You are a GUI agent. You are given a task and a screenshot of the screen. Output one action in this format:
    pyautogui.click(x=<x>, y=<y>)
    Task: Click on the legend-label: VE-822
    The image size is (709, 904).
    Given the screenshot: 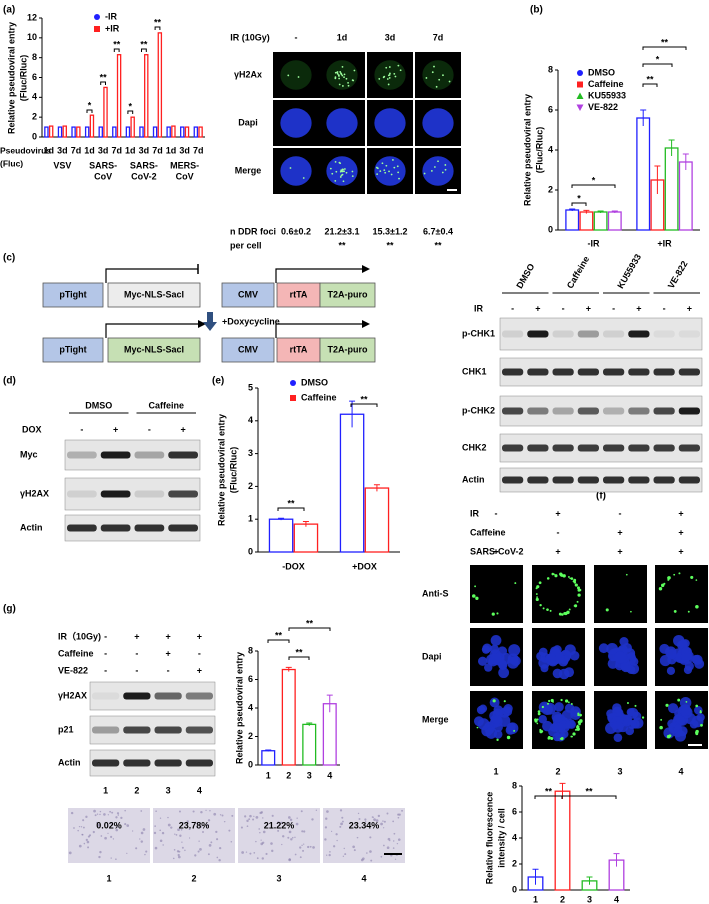 What is the action you would take?
    pyautogui.click(x=603, y=107)
    